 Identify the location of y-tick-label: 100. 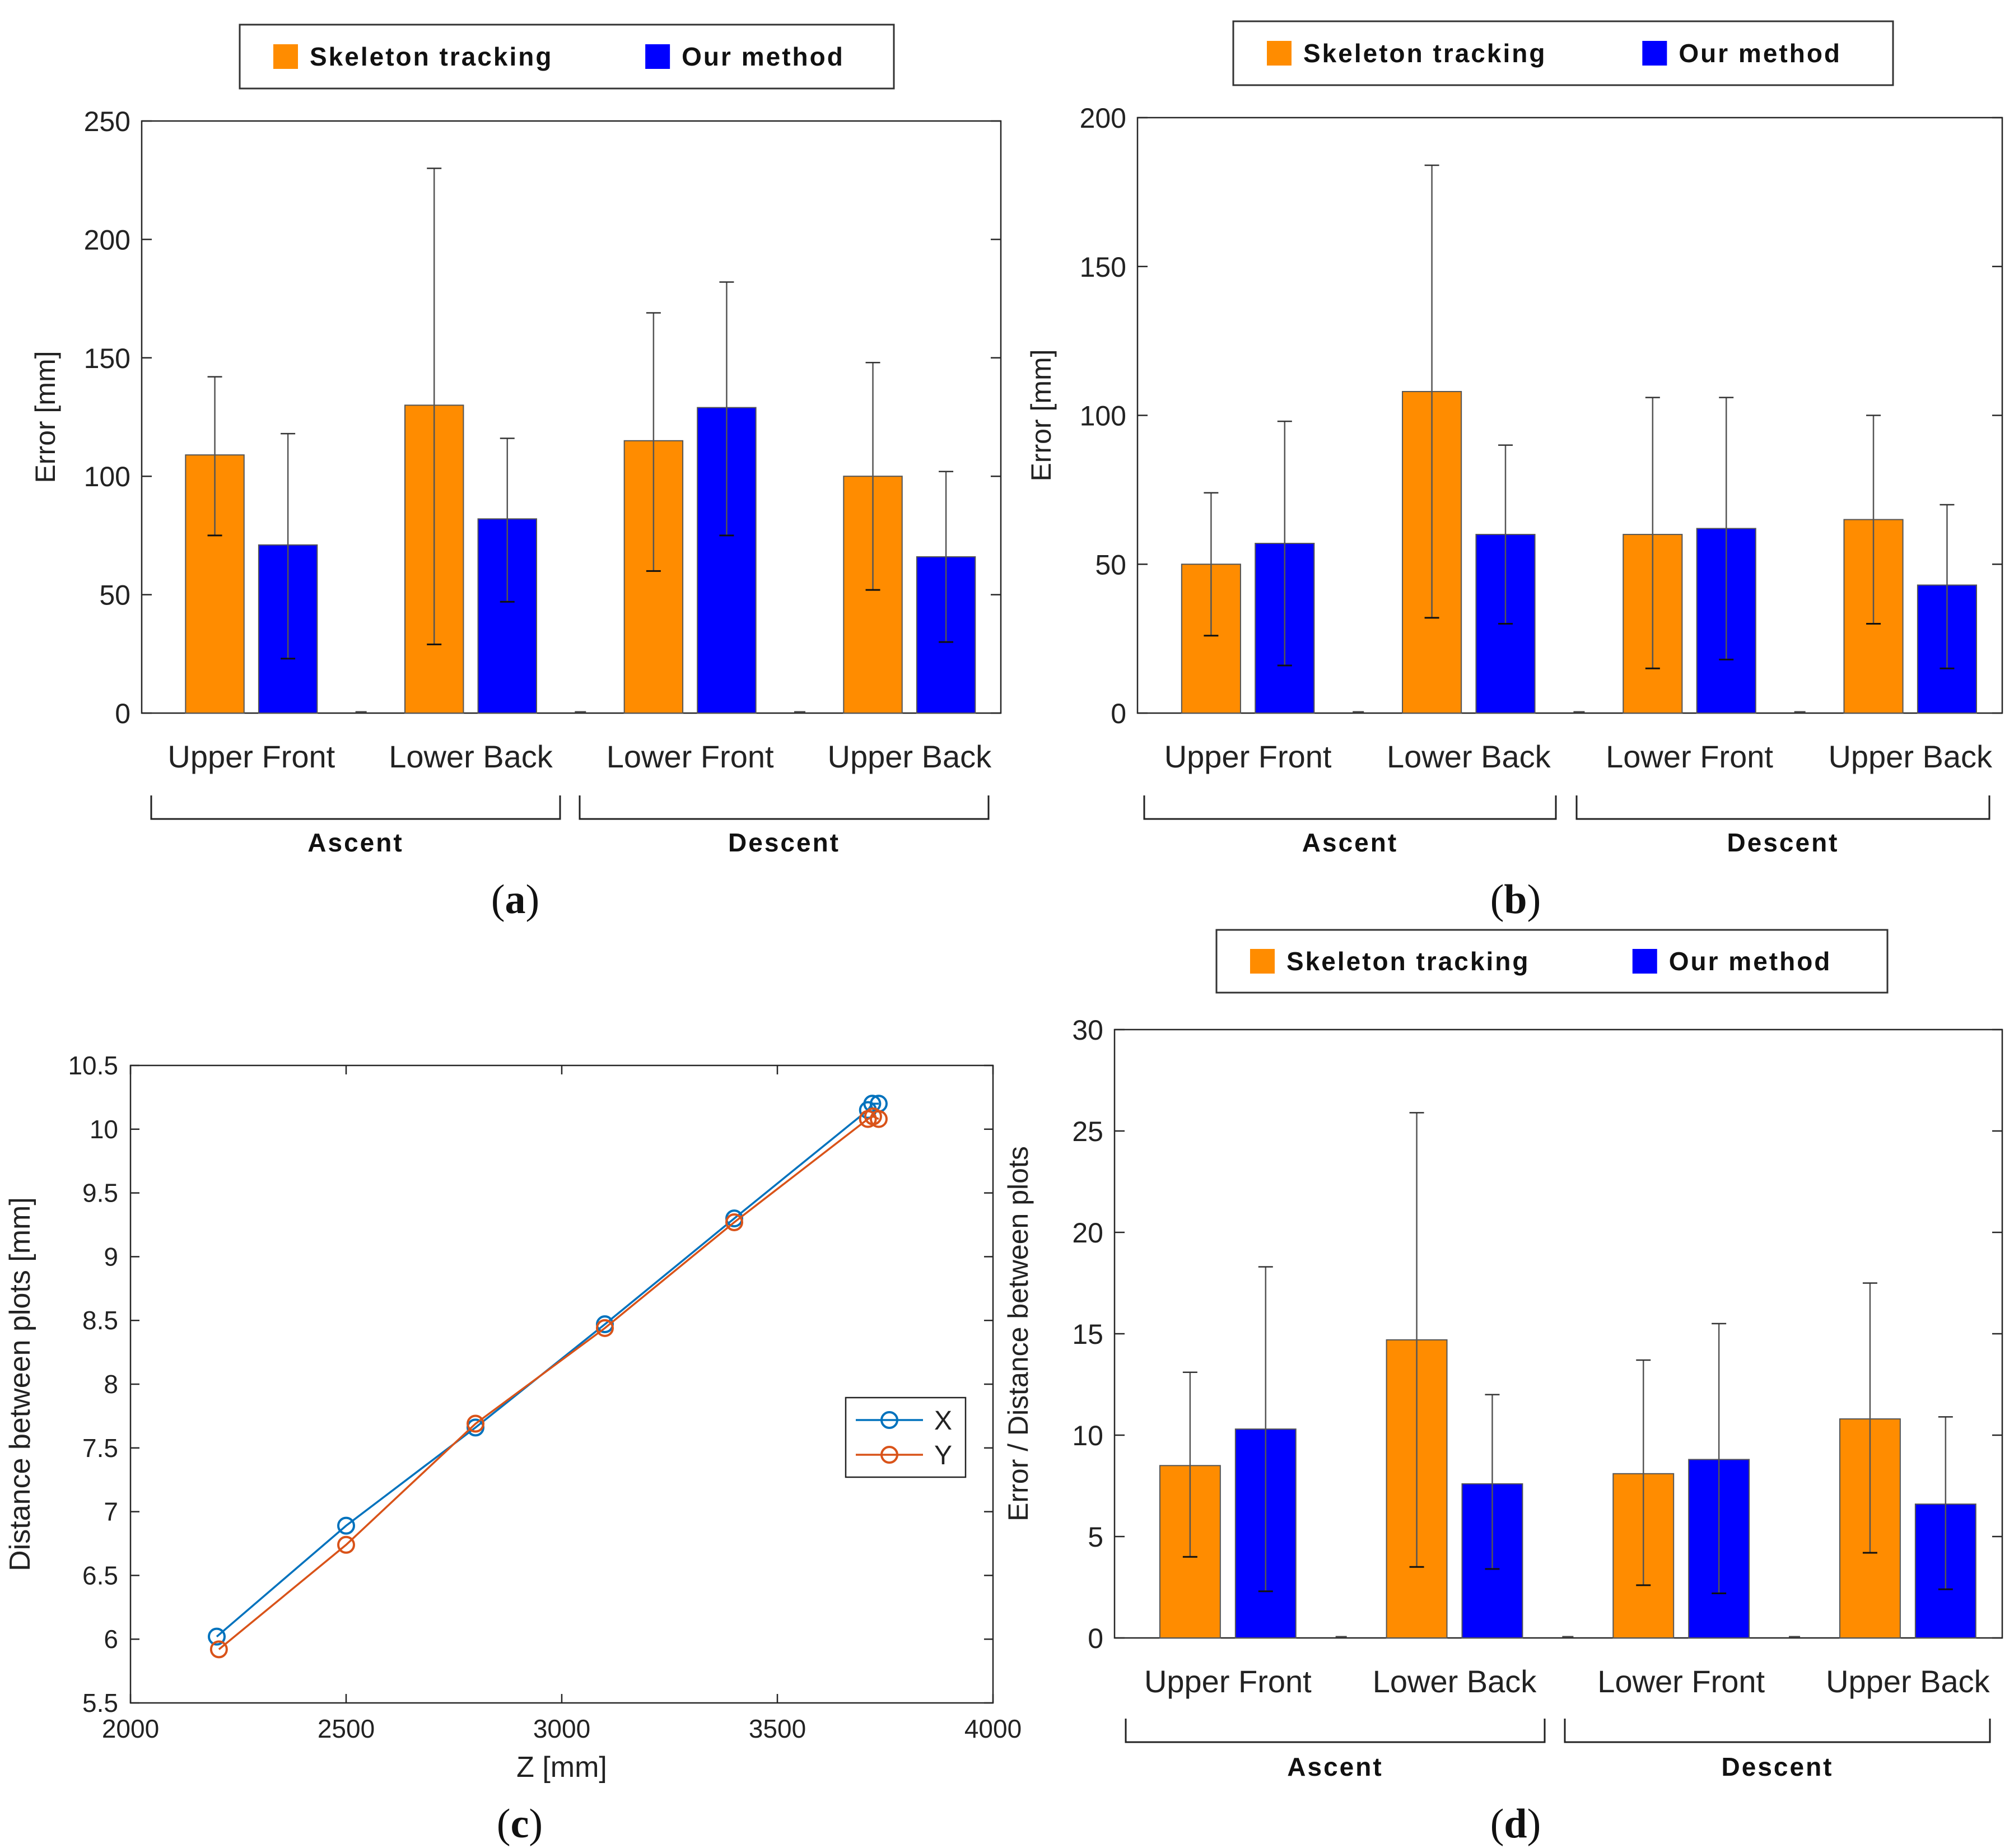
(1103, 416).